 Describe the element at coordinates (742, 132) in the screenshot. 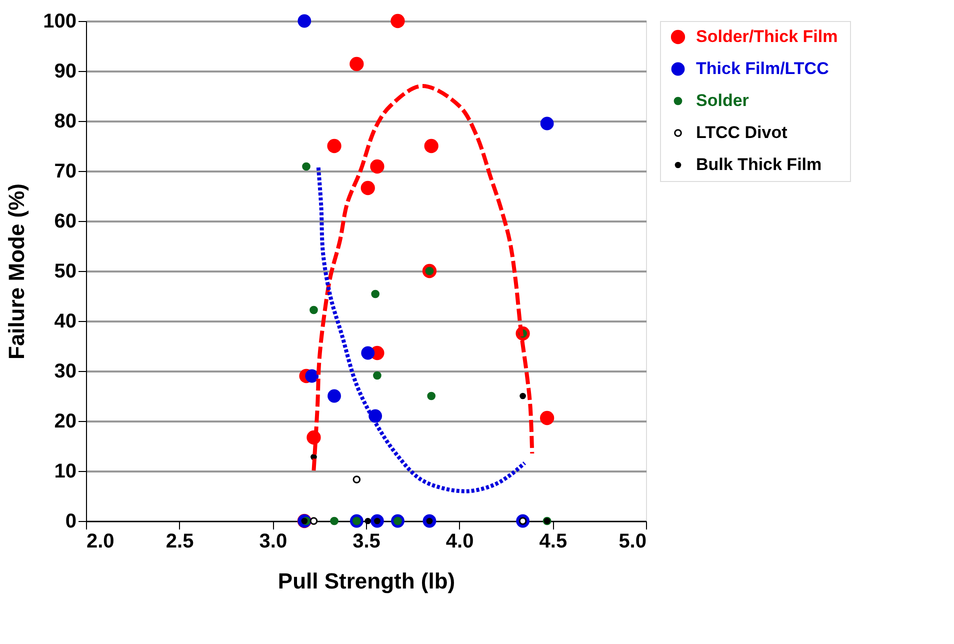

I see `legend-label: LTCC Divot` at that location.